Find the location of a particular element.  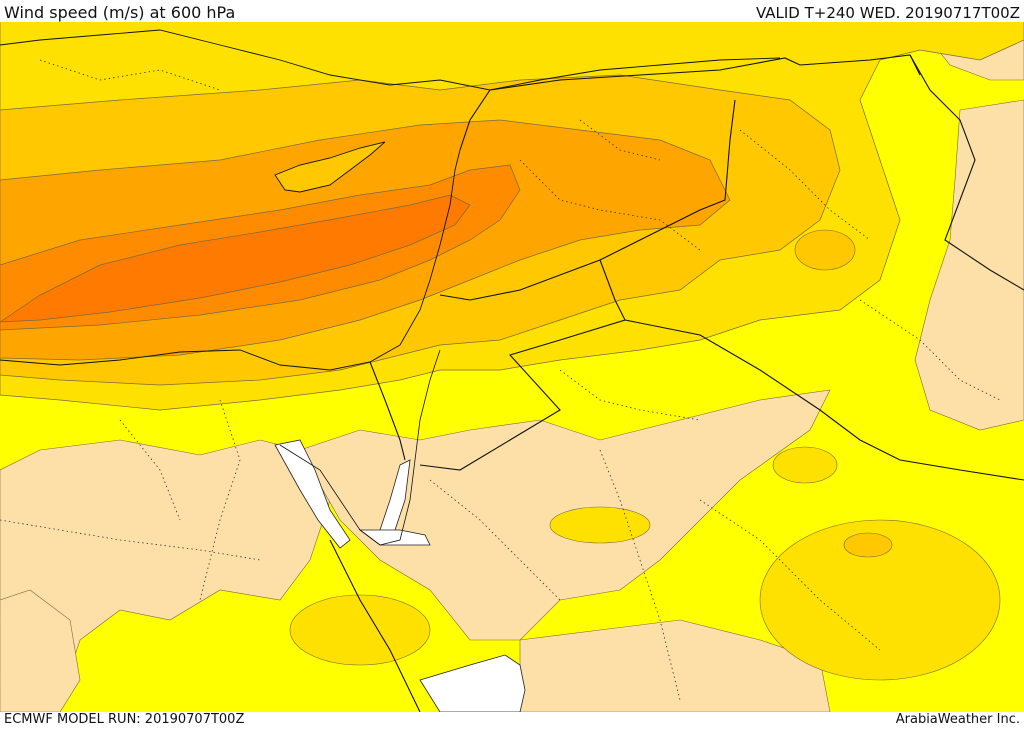

wind-band-amber-southeast is located at coordinates (880, 600).